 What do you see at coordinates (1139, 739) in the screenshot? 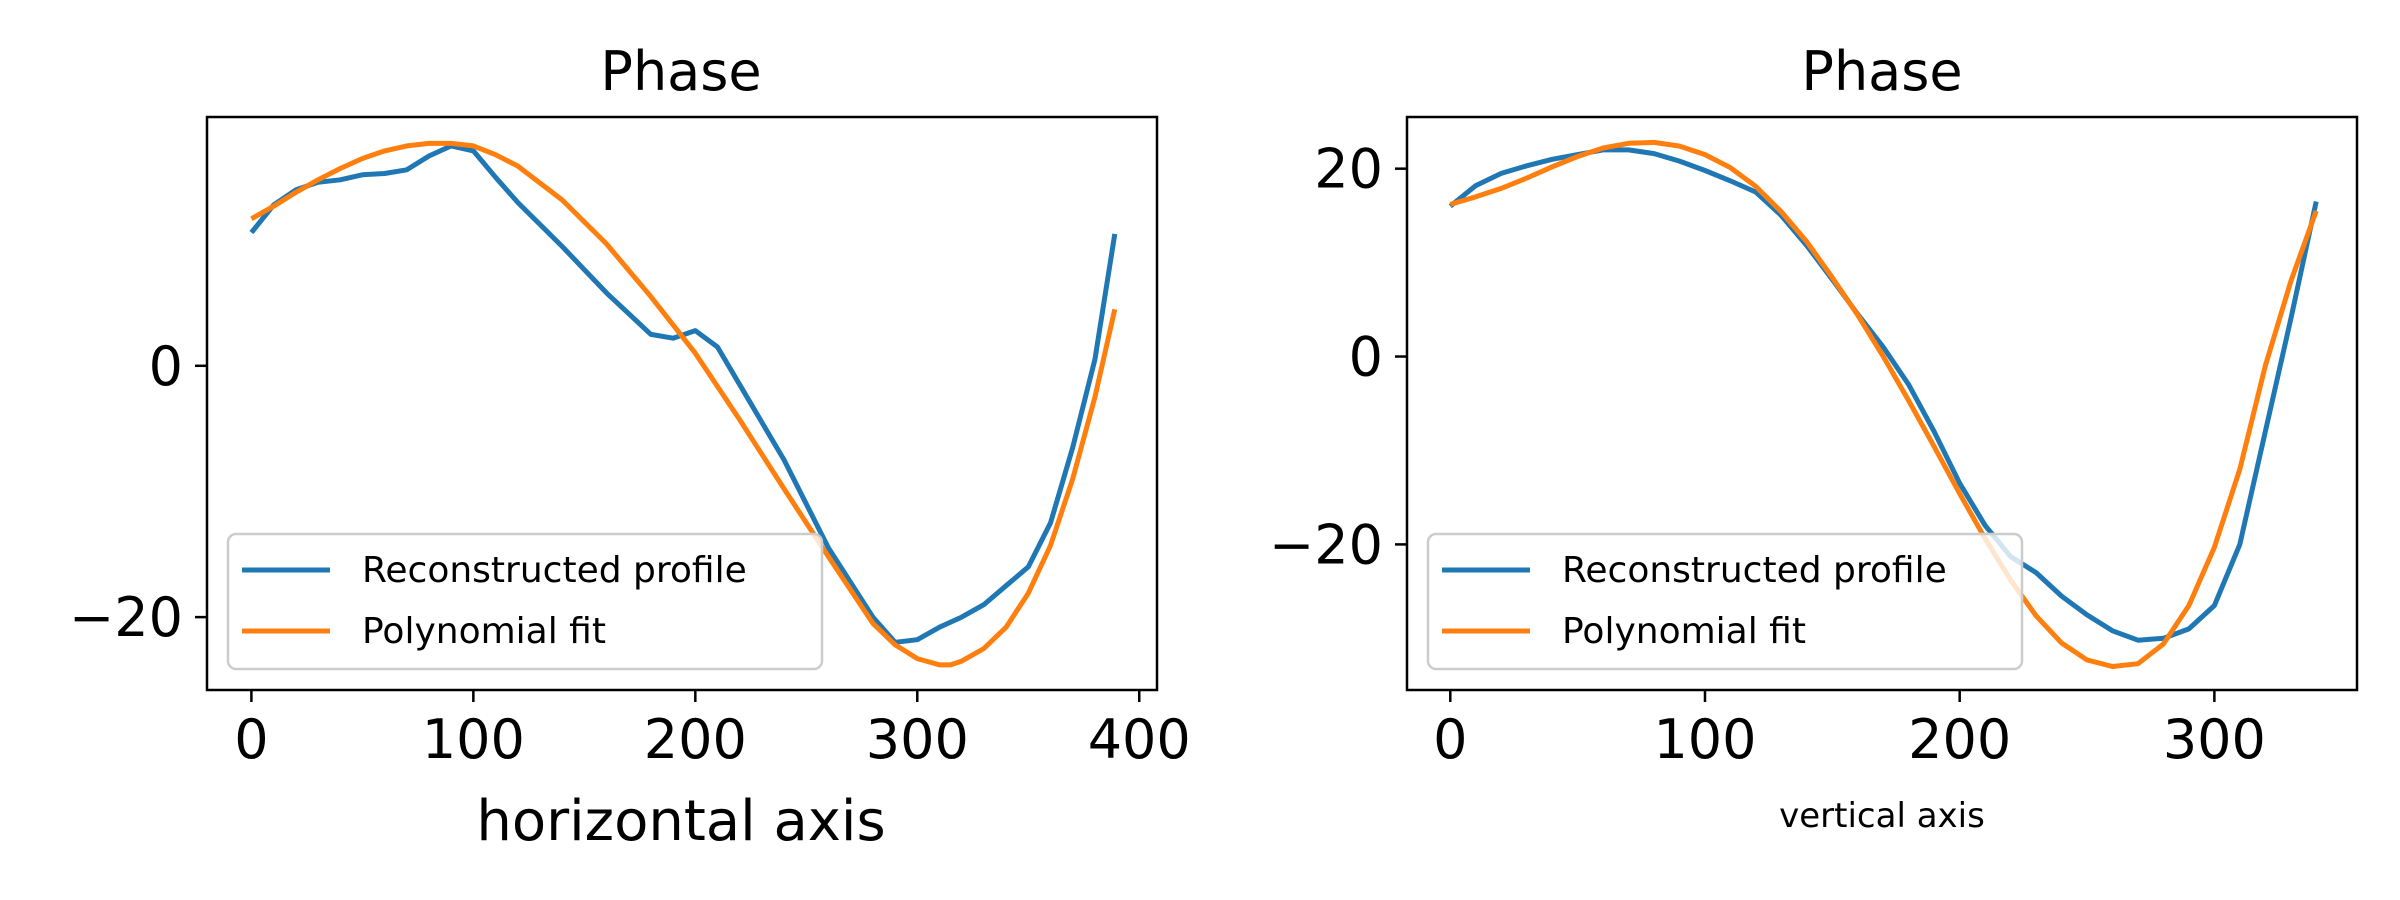
I see `x-tick-label: 400` at bounding box center [1139, 739].